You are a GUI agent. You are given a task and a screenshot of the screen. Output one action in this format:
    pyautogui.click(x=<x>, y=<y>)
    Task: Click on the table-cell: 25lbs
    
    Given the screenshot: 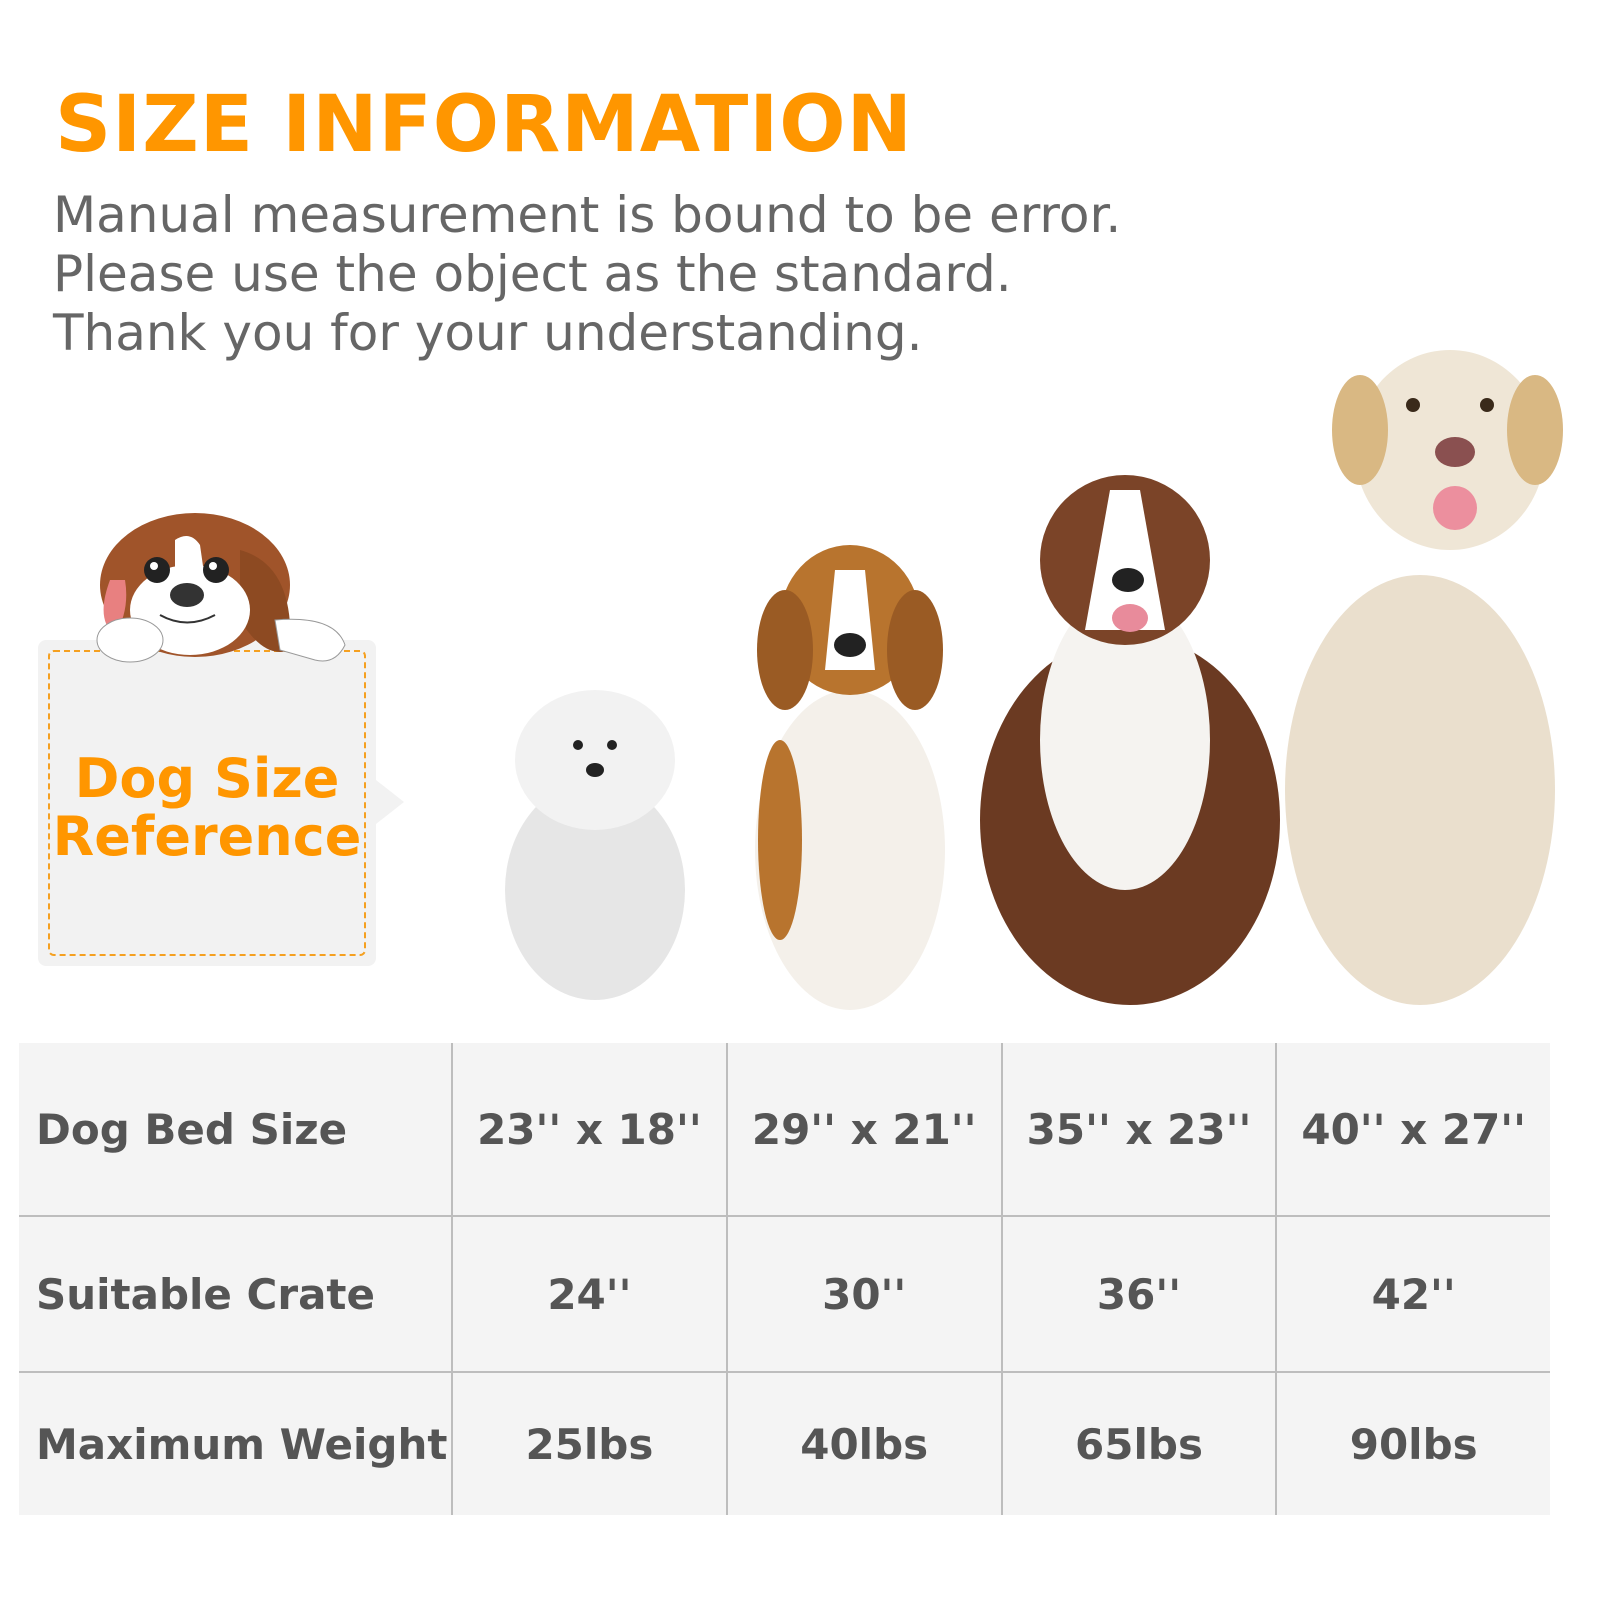 What is the action you would take?
    pyautogui.click(x=589, y=1443)
    